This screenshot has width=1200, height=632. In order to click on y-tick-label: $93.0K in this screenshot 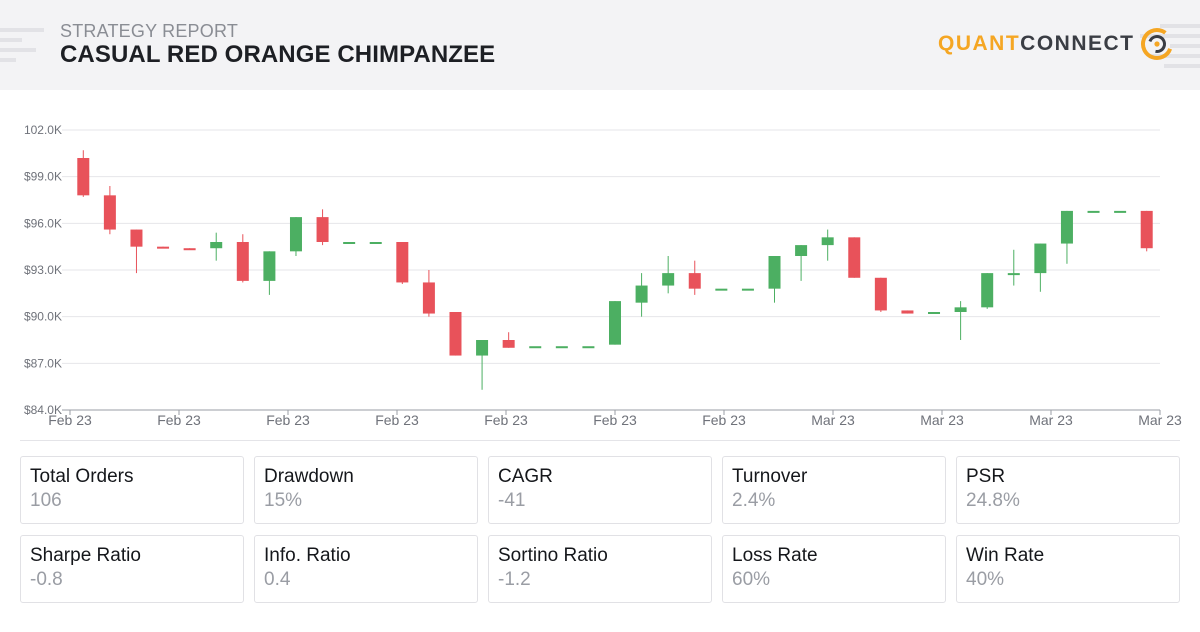, I will do `click(43, 270)`.